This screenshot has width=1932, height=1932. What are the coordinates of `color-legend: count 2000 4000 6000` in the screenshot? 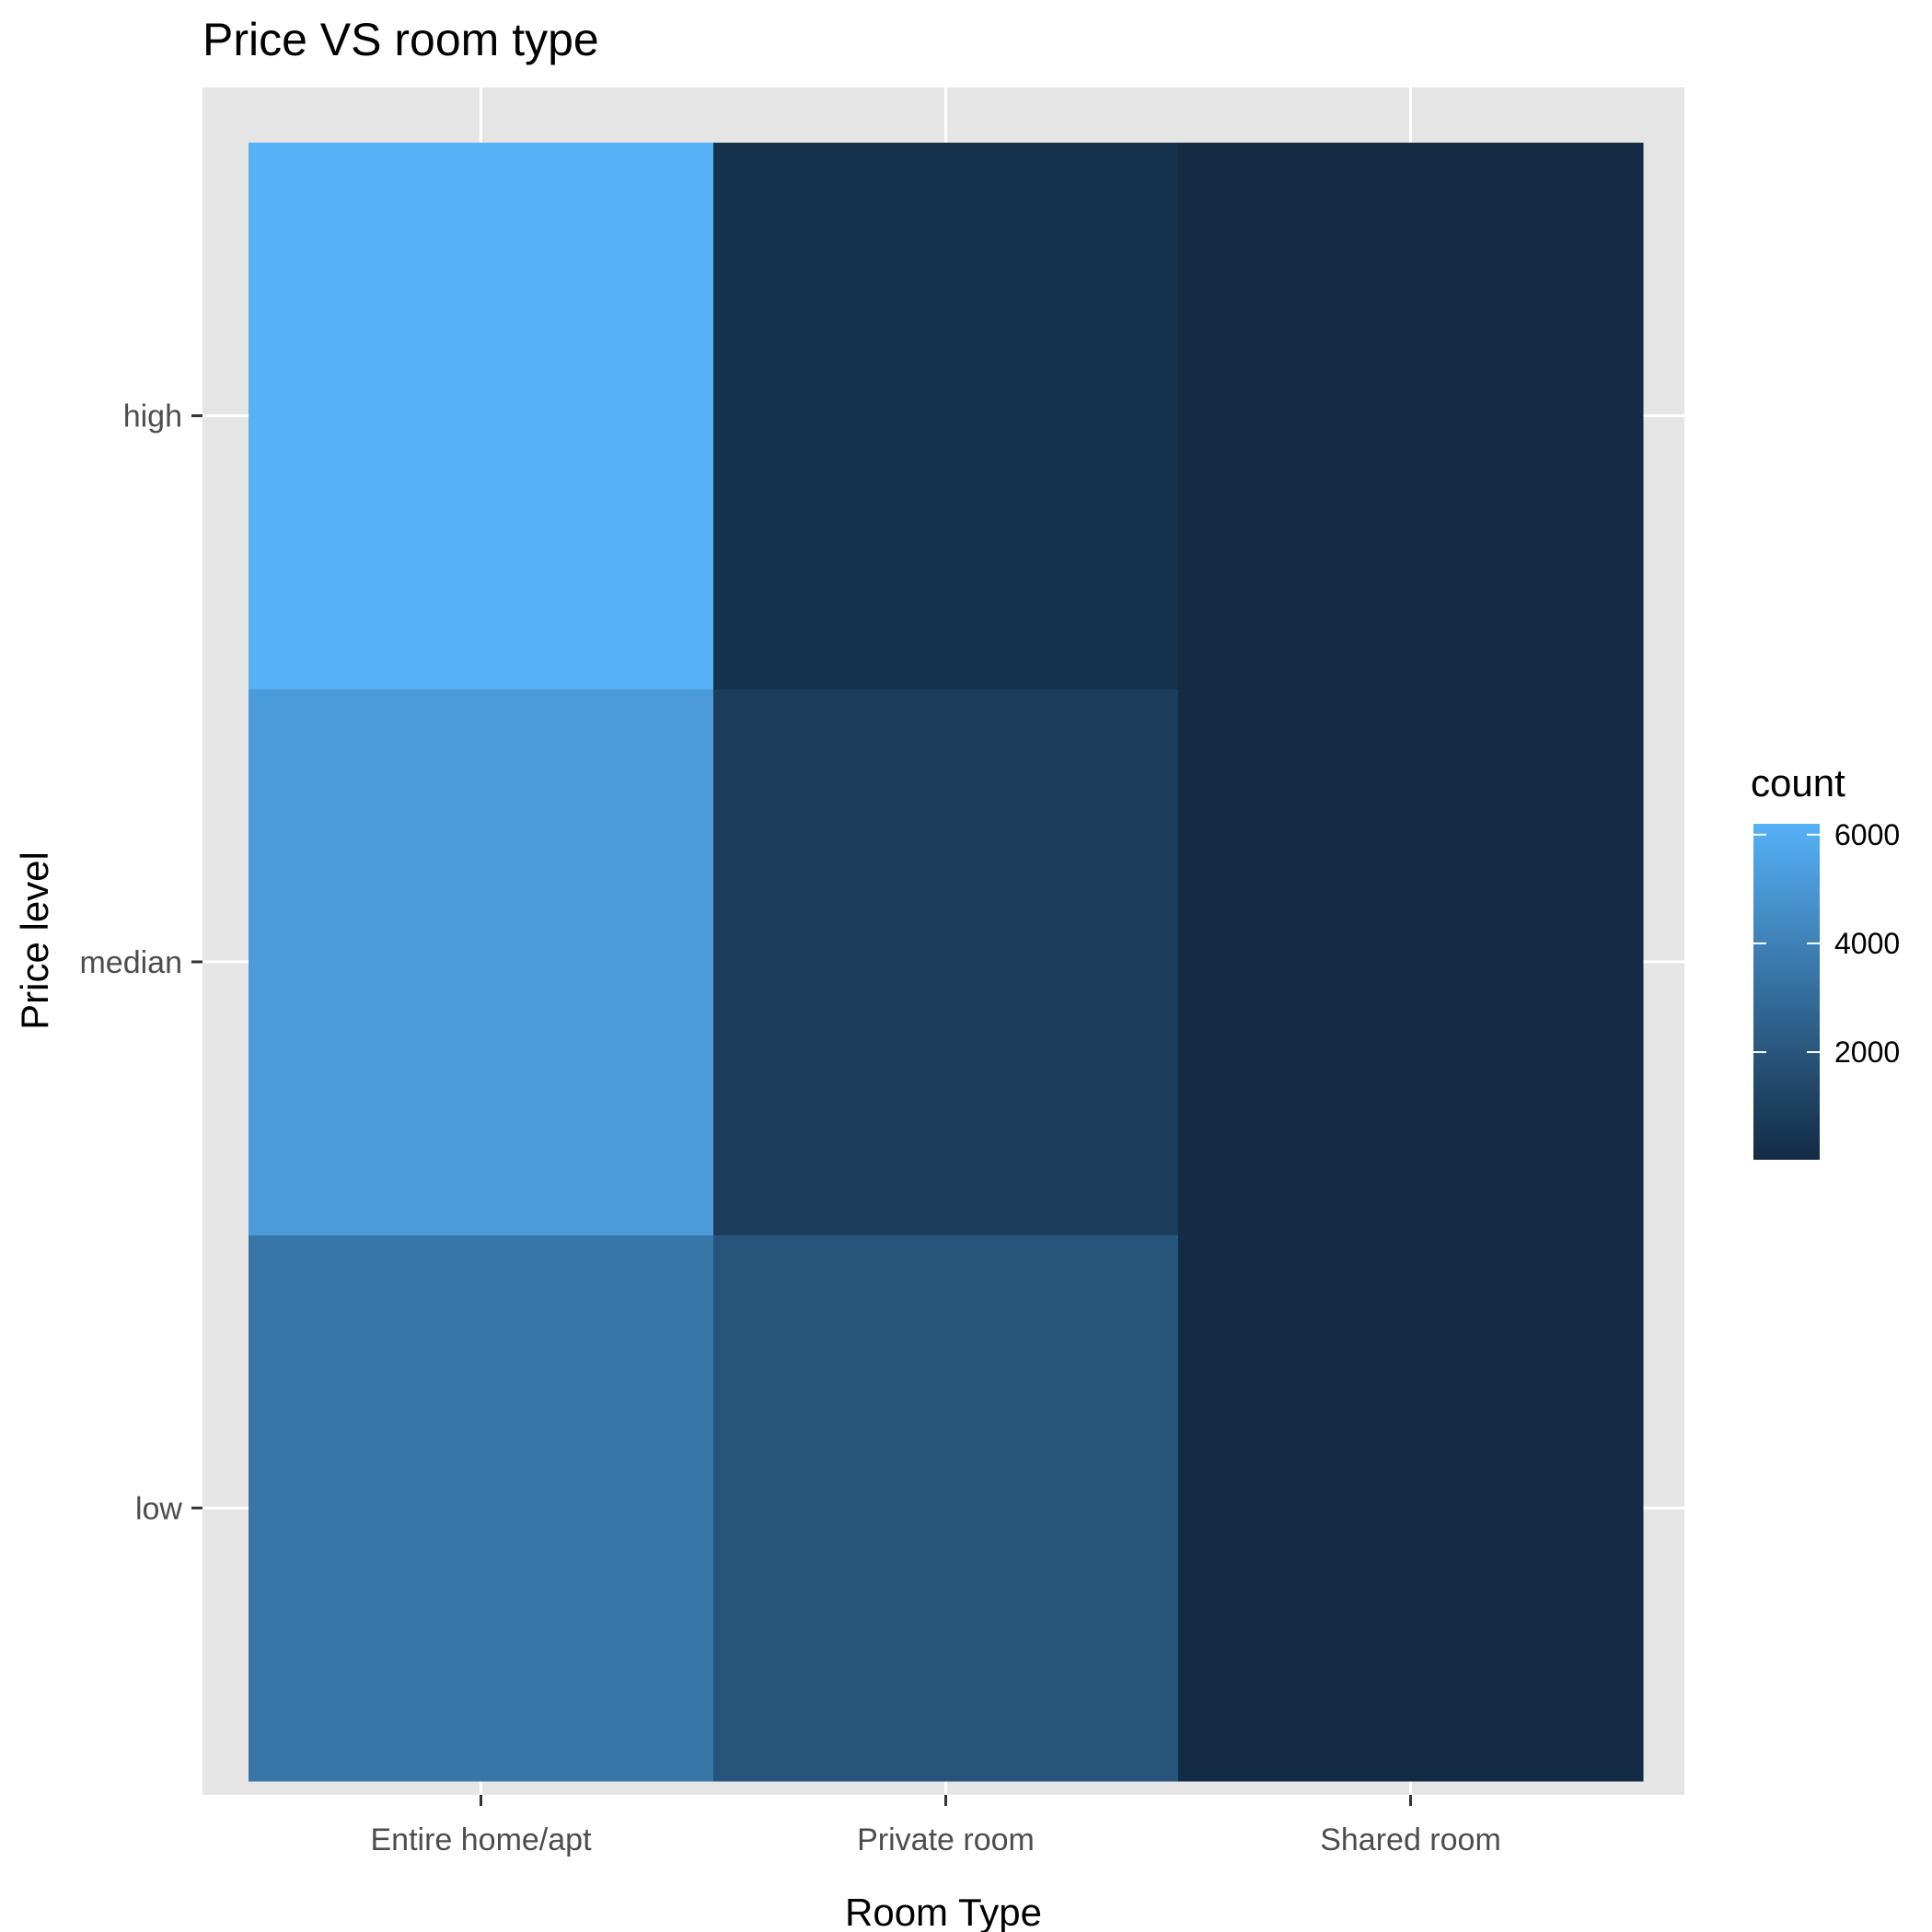 It's located at (1826, 960).